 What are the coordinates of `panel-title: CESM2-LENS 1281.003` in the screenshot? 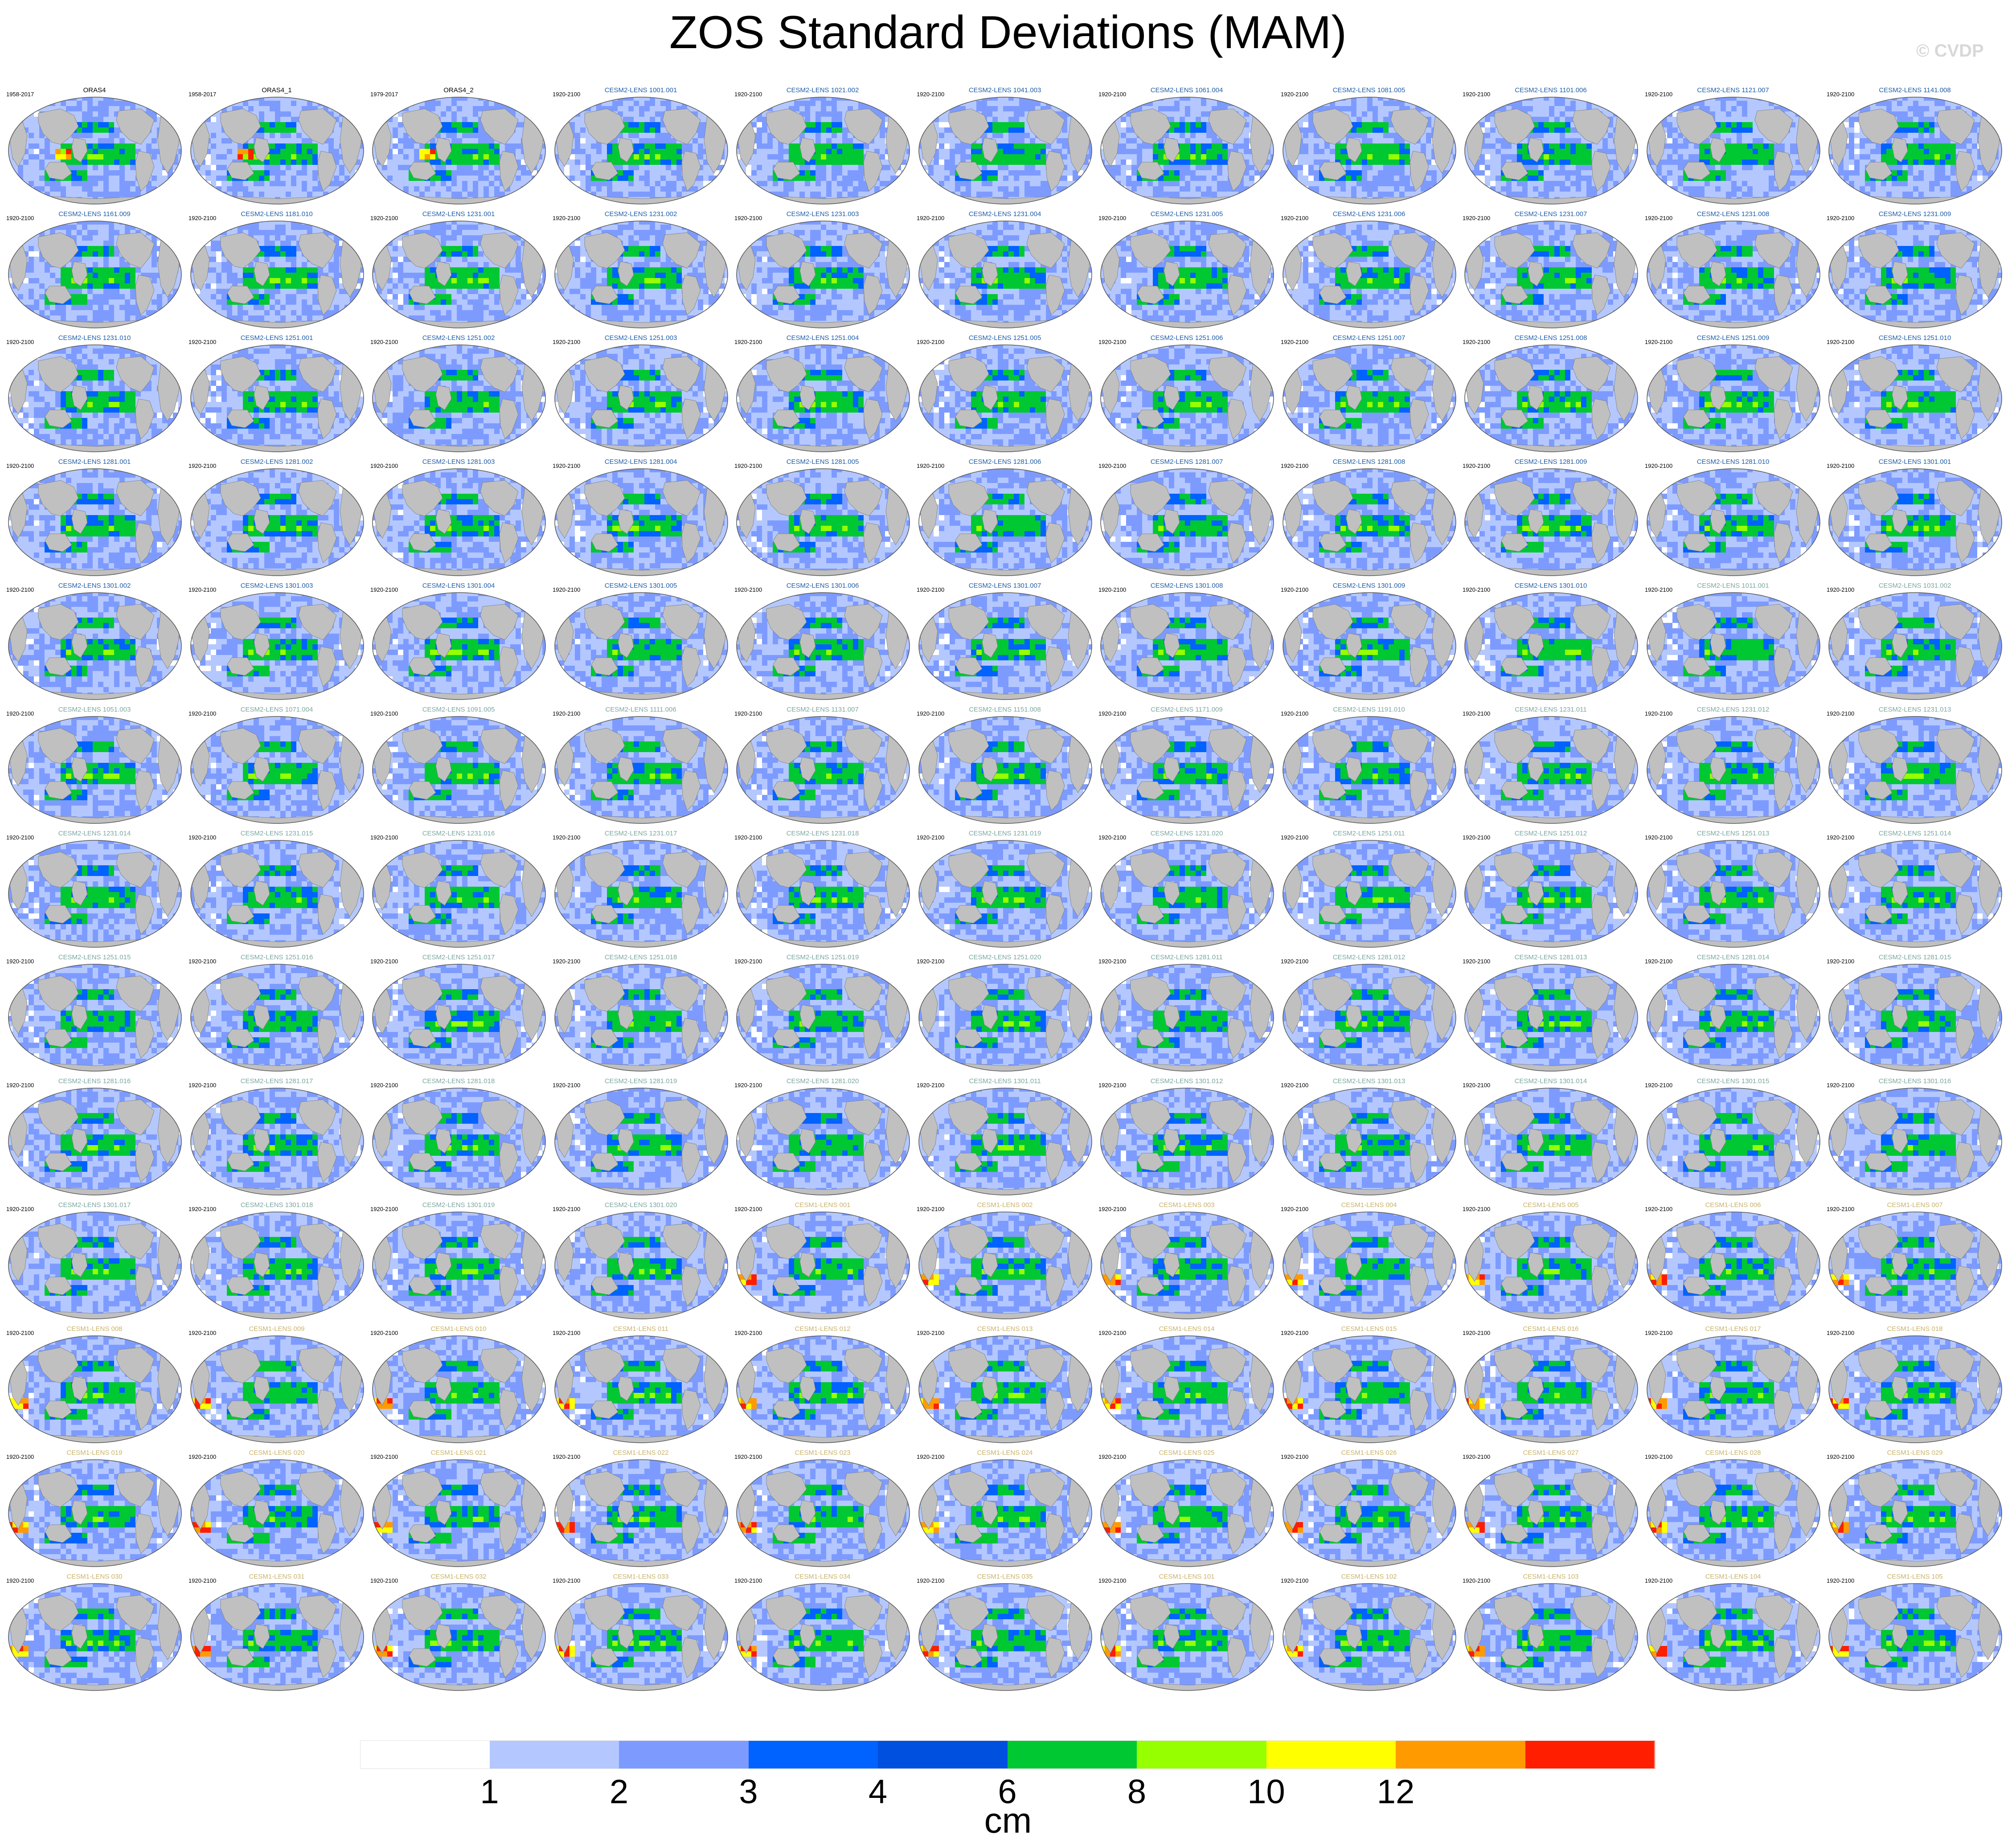 It's located at (458, 462).